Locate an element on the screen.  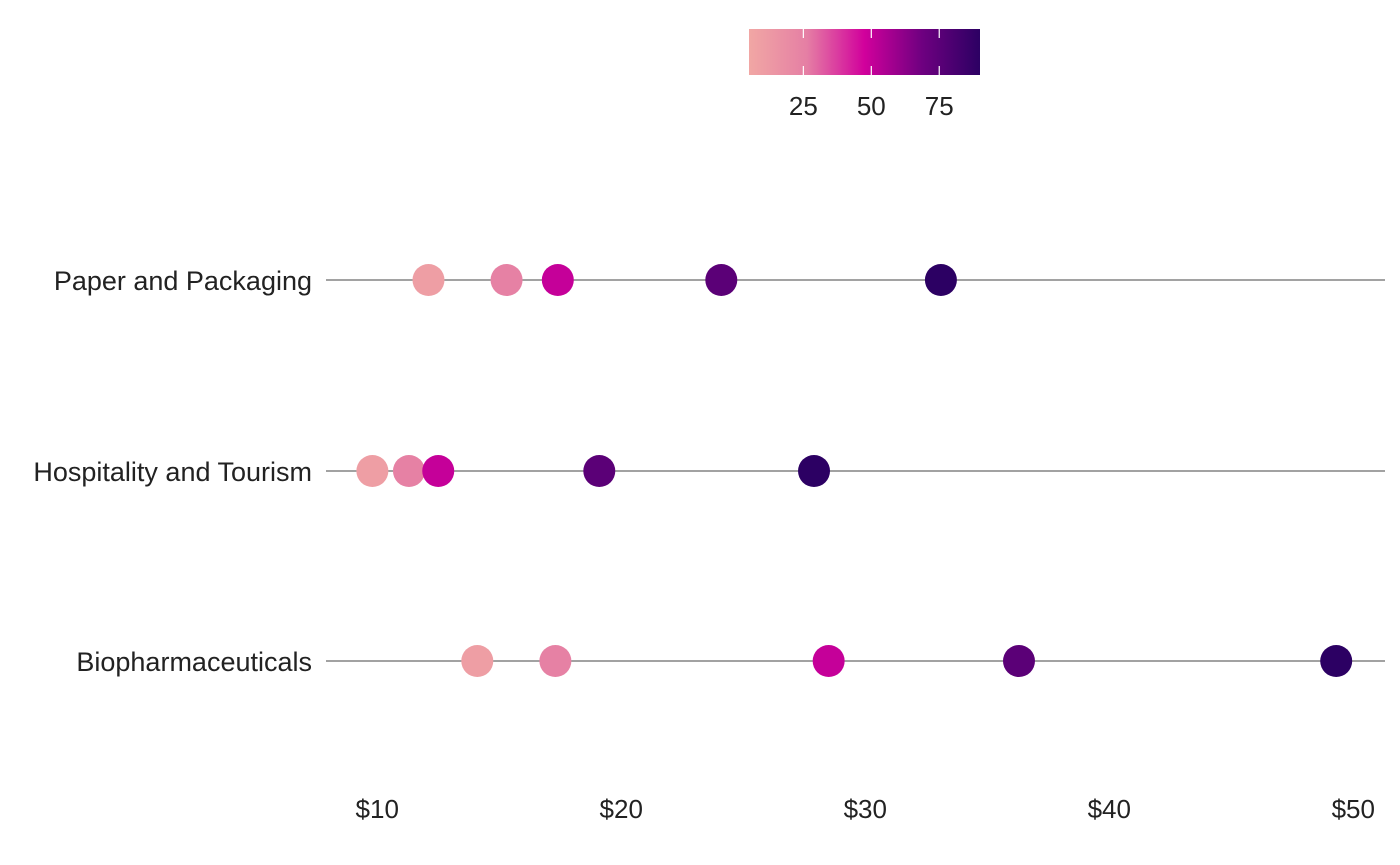
x-tick-label: $40 is located at coordinates (1109, 809).